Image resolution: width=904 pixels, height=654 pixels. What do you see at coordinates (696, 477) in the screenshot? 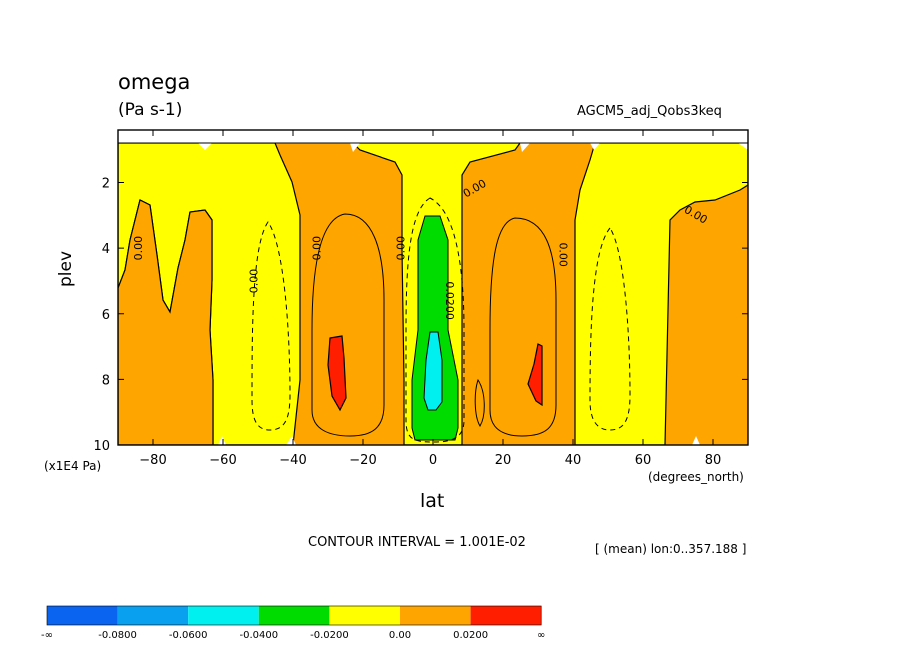
I see `x-axis-unit: (degrees_north)` at bounding box center [696, 477].